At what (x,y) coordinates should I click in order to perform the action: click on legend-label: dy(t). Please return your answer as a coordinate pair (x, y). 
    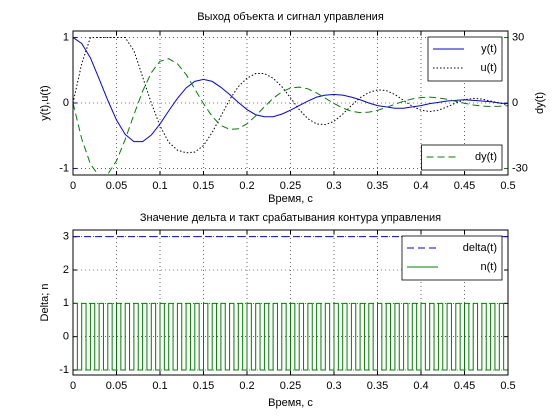
    Looking at the image, I should click on (486, 157).